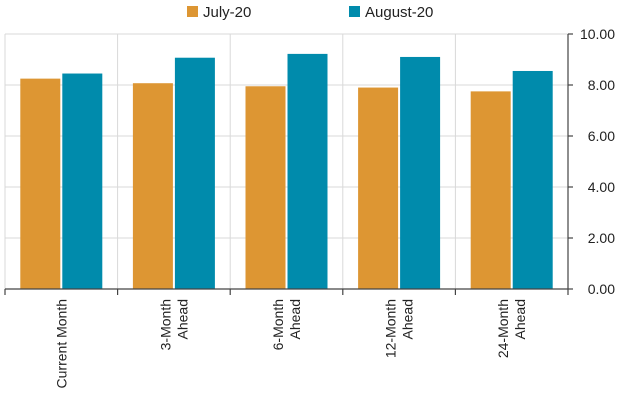 The height and width of the screenshot is (408, 624). What do you see at coordinates (391, 328) in the screenshot?
I see `x-tick-label: 12-Month` at bounding box center [391, 328].